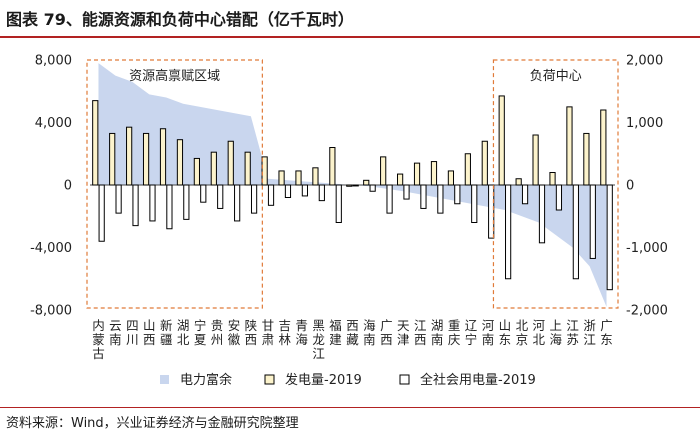 This screenshot has height=438, width=700. Describe the element at coordinates (115, 332) in the screenshot. I see `category-label: 云南` at that location.